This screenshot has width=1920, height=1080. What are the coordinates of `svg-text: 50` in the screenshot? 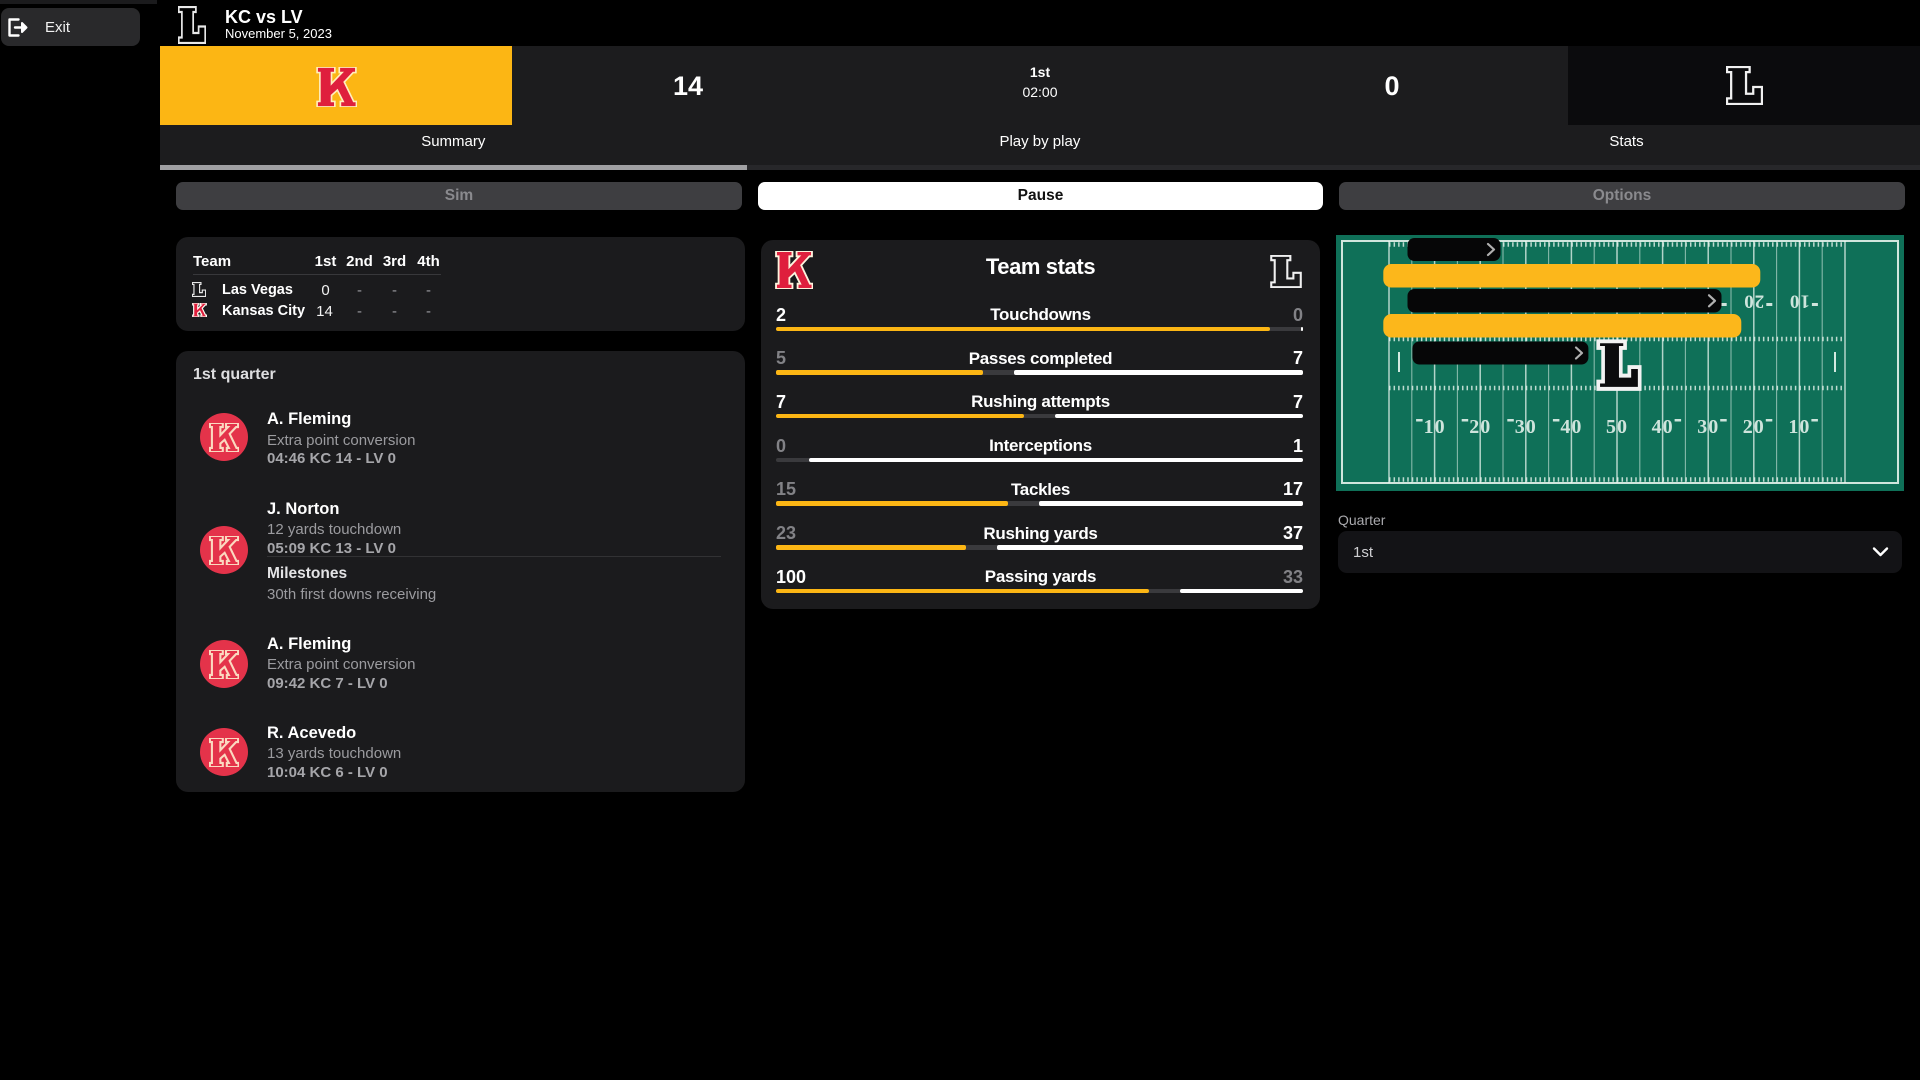 It's located at (1617, 427).